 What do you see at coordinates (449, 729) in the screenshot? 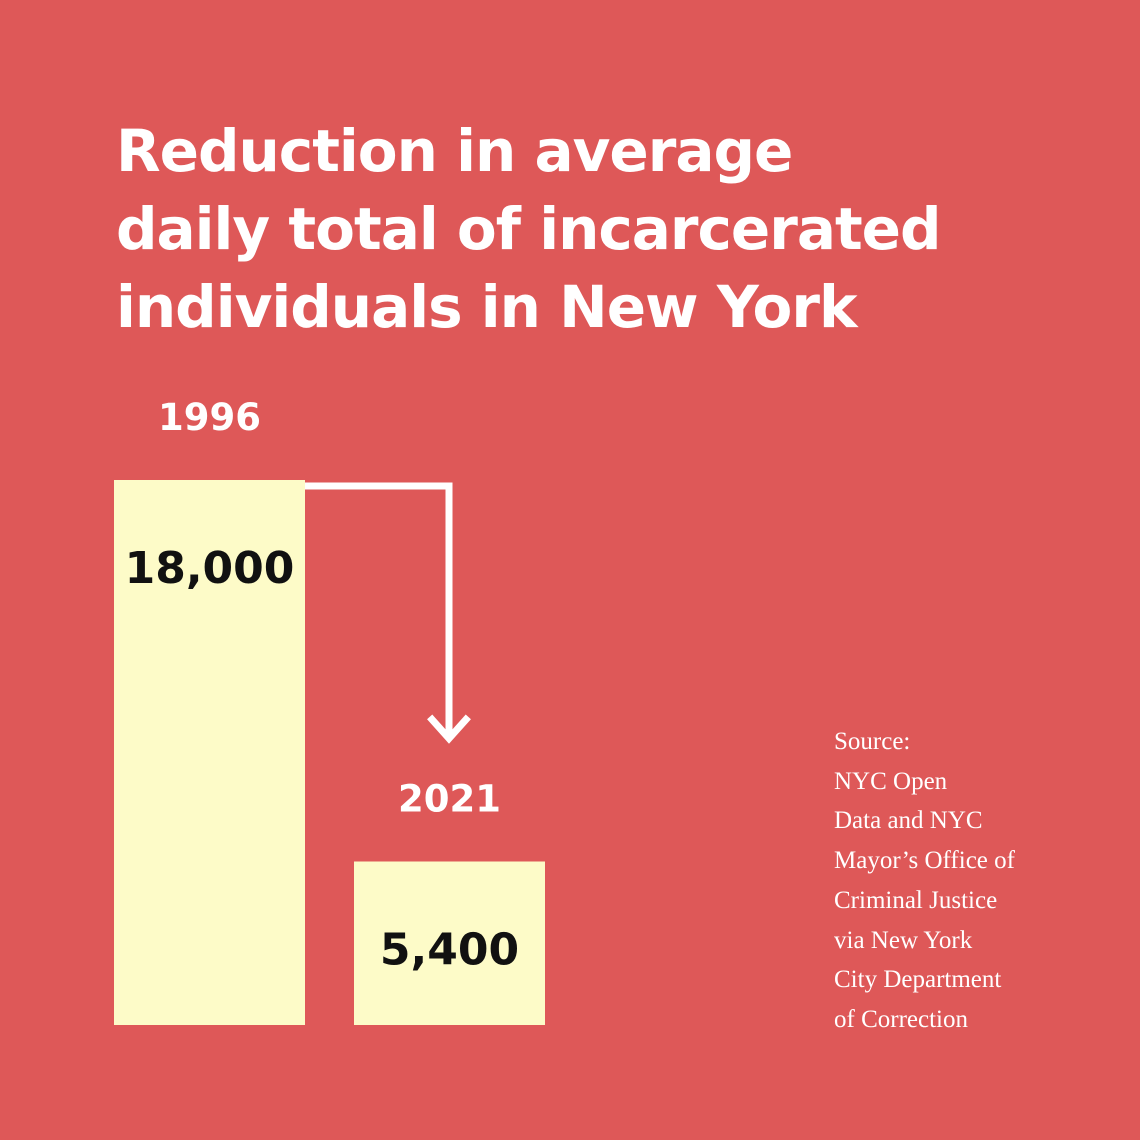
I see `arrow-head` at bounding box center [449, 729].